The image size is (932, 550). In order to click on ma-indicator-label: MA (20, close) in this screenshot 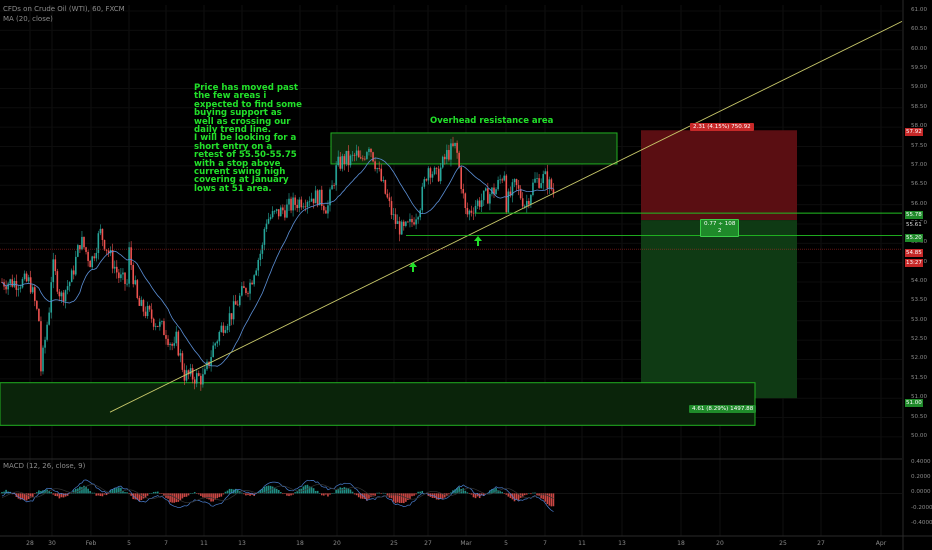, I will do `click(28, 19)`.